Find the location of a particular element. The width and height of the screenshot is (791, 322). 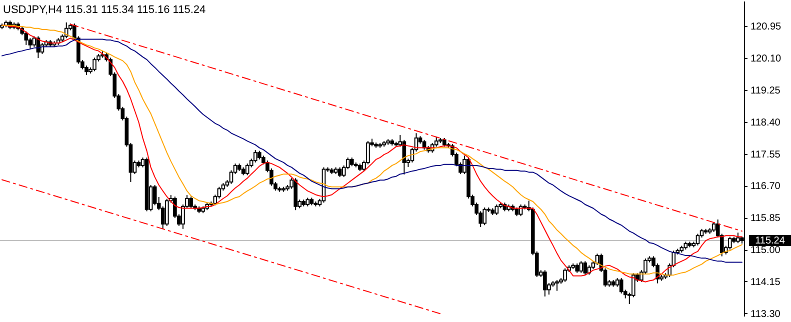

y-tick-label: 117.55 is located at coordinates (765, 154).